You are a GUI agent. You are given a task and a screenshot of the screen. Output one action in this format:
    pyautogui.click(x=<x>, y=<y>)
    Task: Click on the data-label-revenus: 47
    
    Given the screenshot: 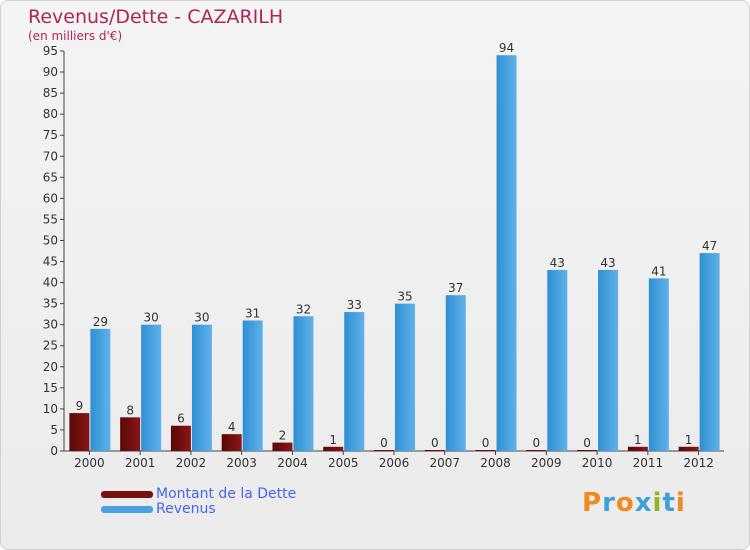 What is the action you would take?
    pyautogui.click(x=709, y=246)
    